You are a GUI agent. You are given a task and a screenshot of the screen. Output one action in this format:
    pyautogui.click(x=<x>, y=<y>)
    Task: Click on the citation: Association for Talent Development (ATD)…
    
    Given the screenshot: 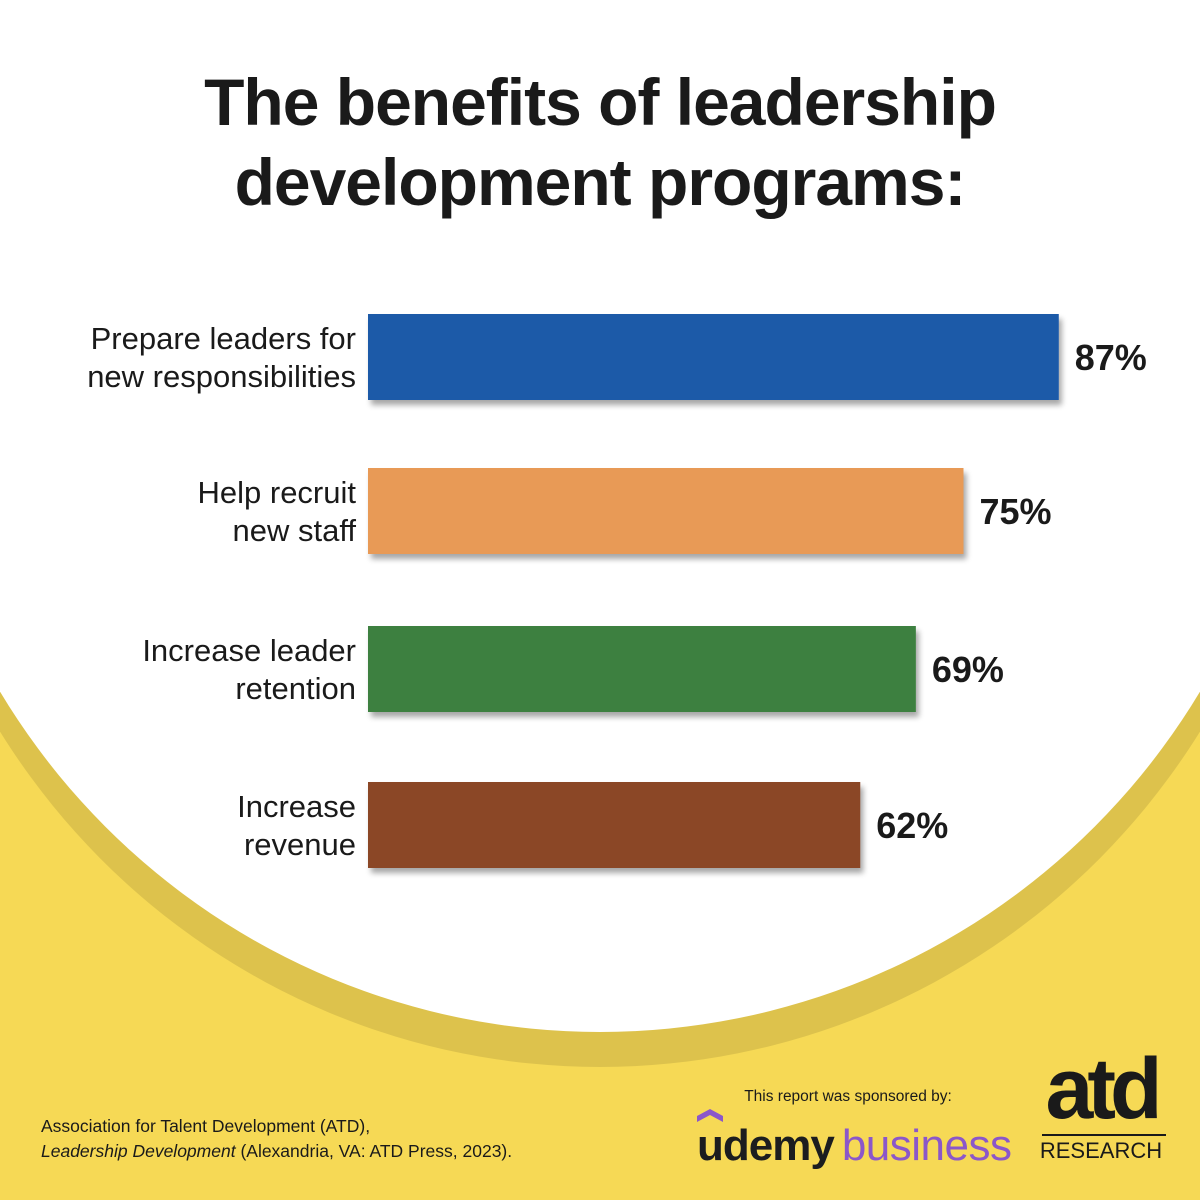 What is the action you would take?
    pyautogui.click(x=276, y=1139)
    